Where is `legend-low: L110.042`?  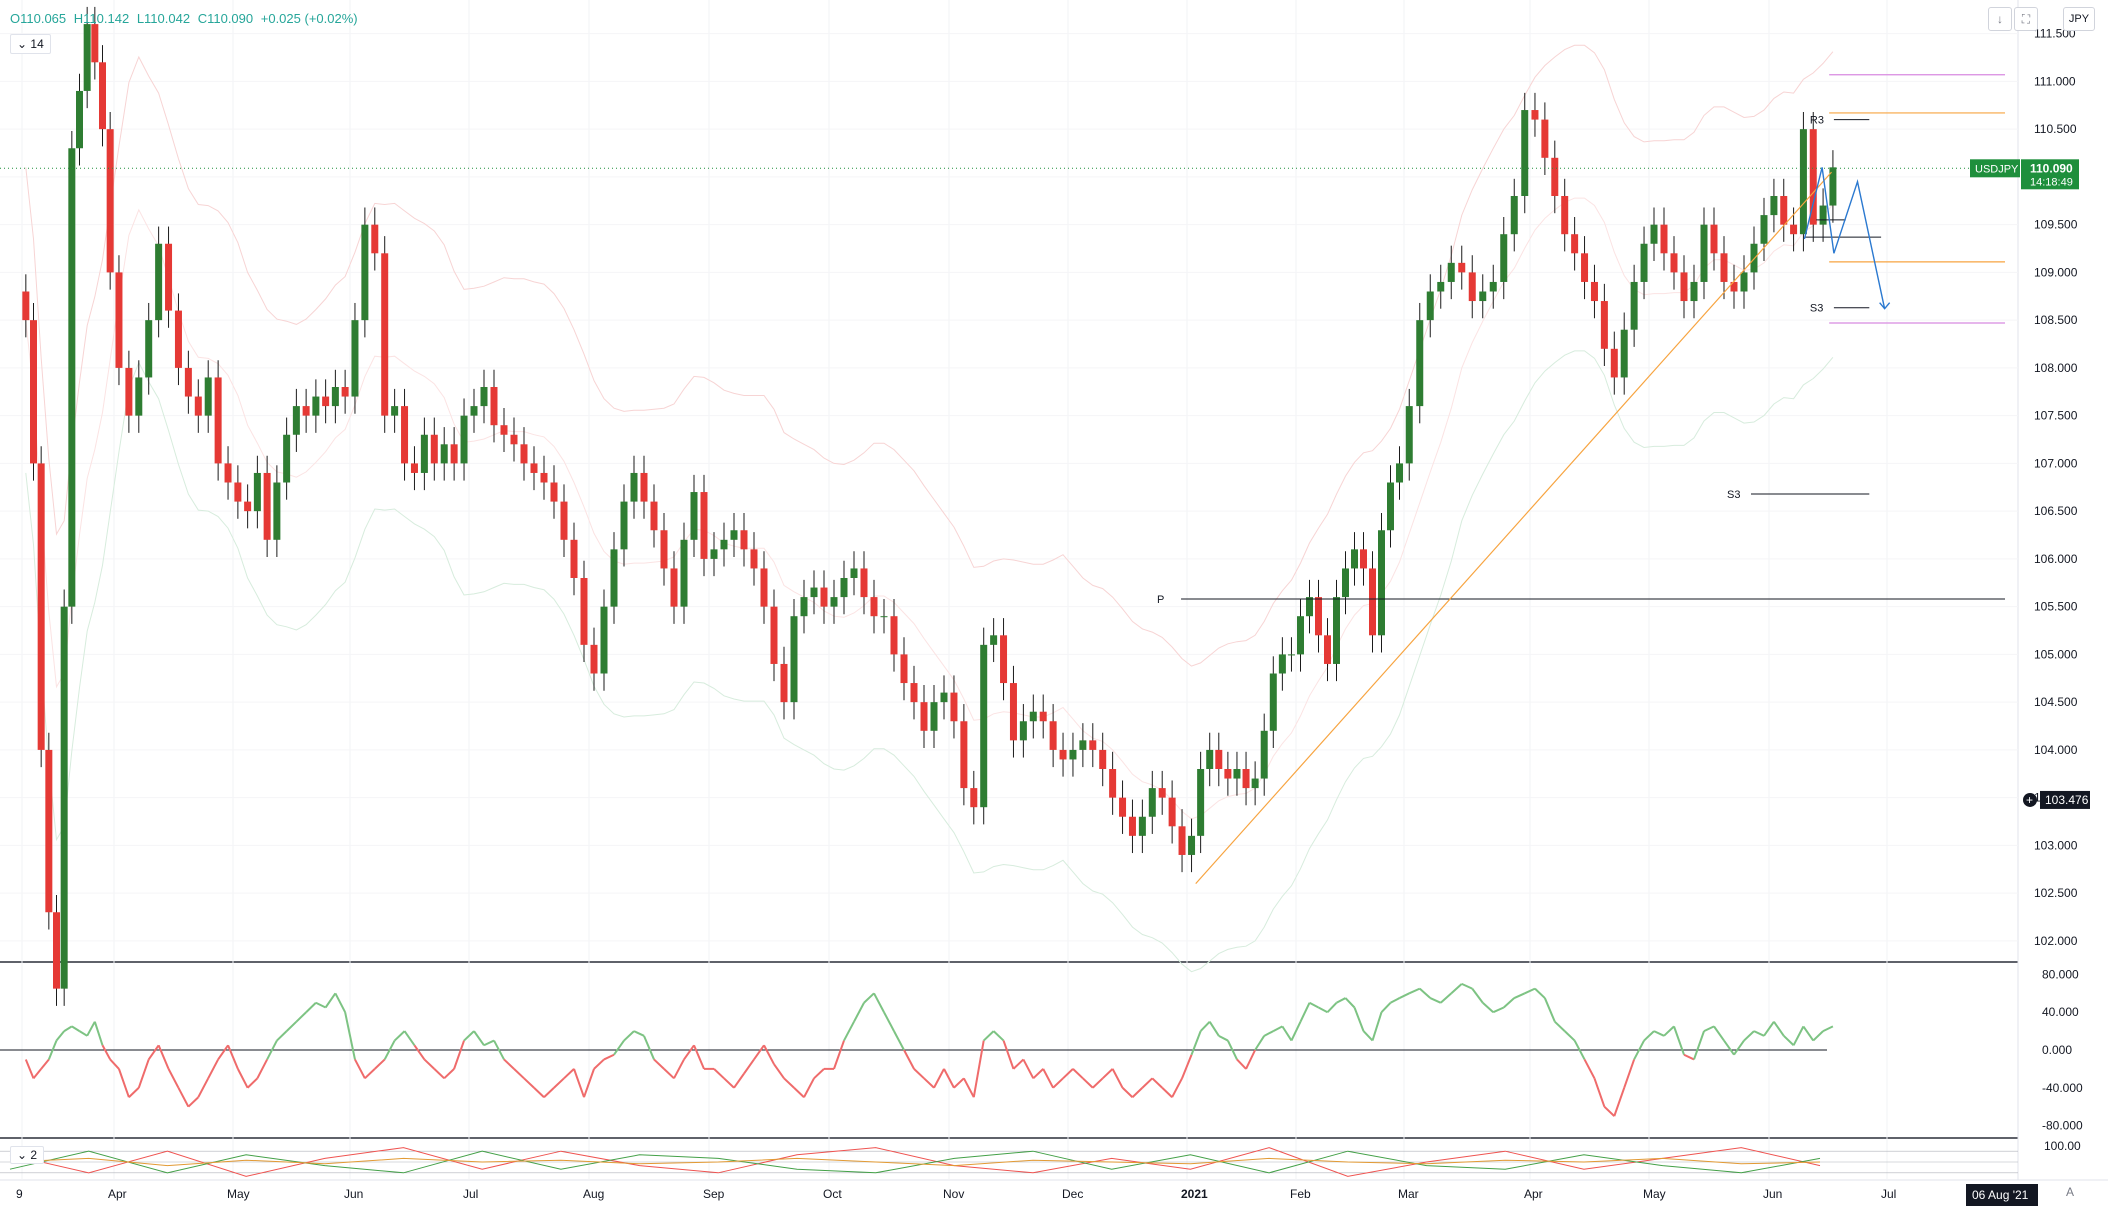 legend-low: L110.042 is located at coordinates (163, 18).